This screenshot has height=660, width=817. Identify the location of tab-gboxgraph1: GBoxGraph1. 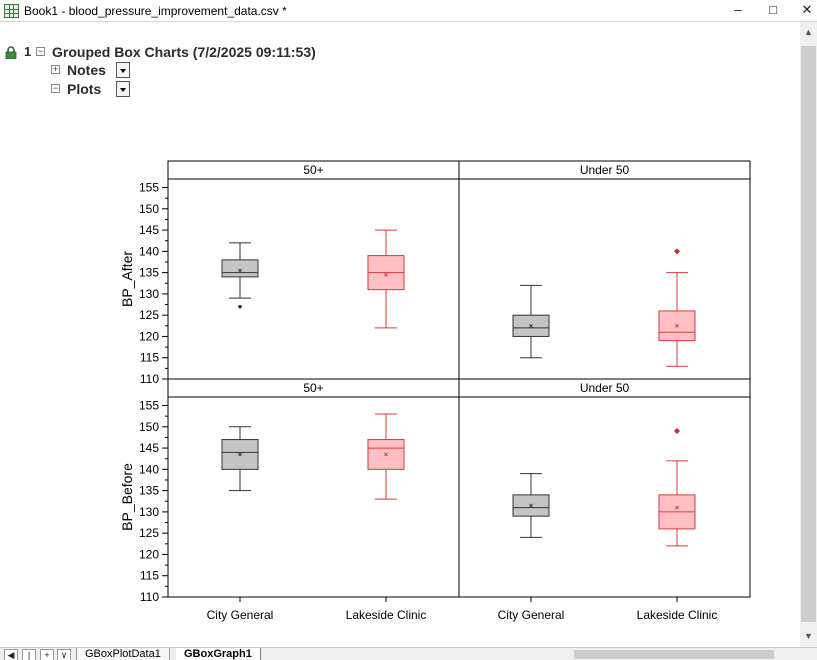
(218, 654).